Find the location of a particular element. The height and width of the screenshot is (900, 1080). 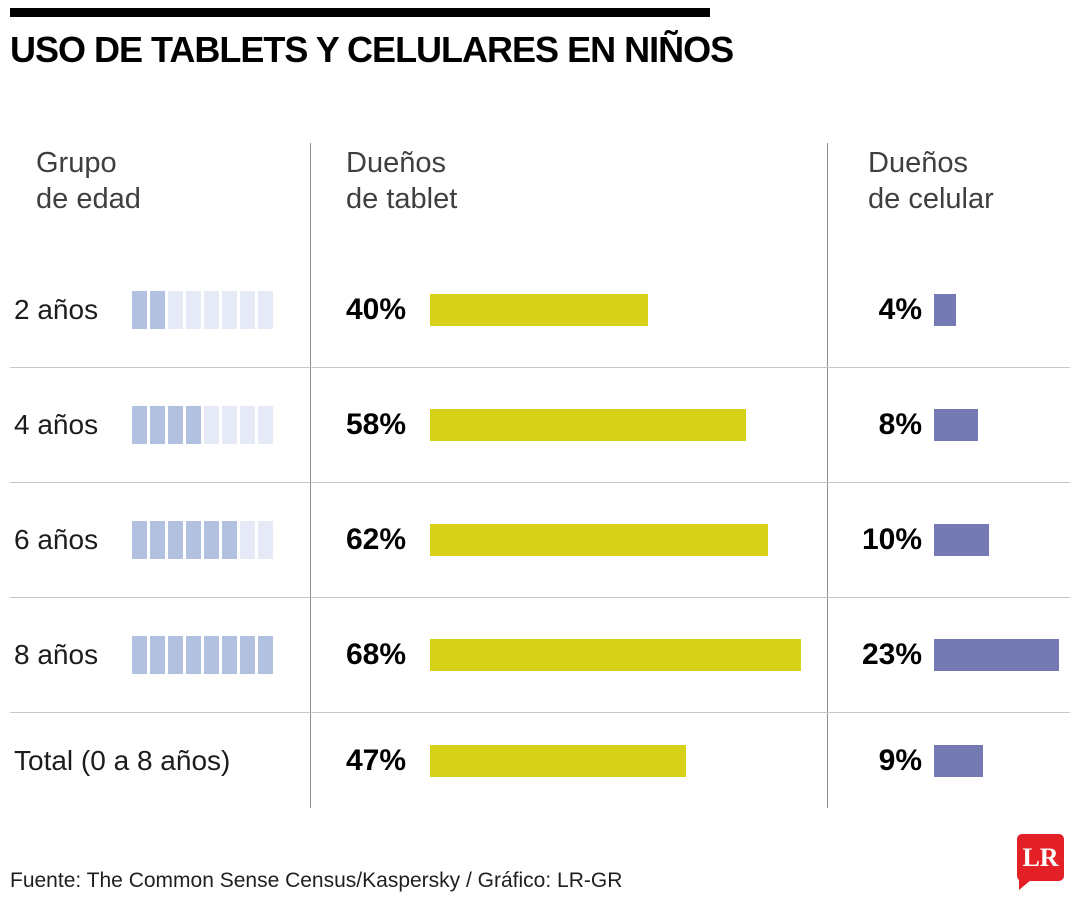

phone-cell: 23% is located at coordinates (948, 655).